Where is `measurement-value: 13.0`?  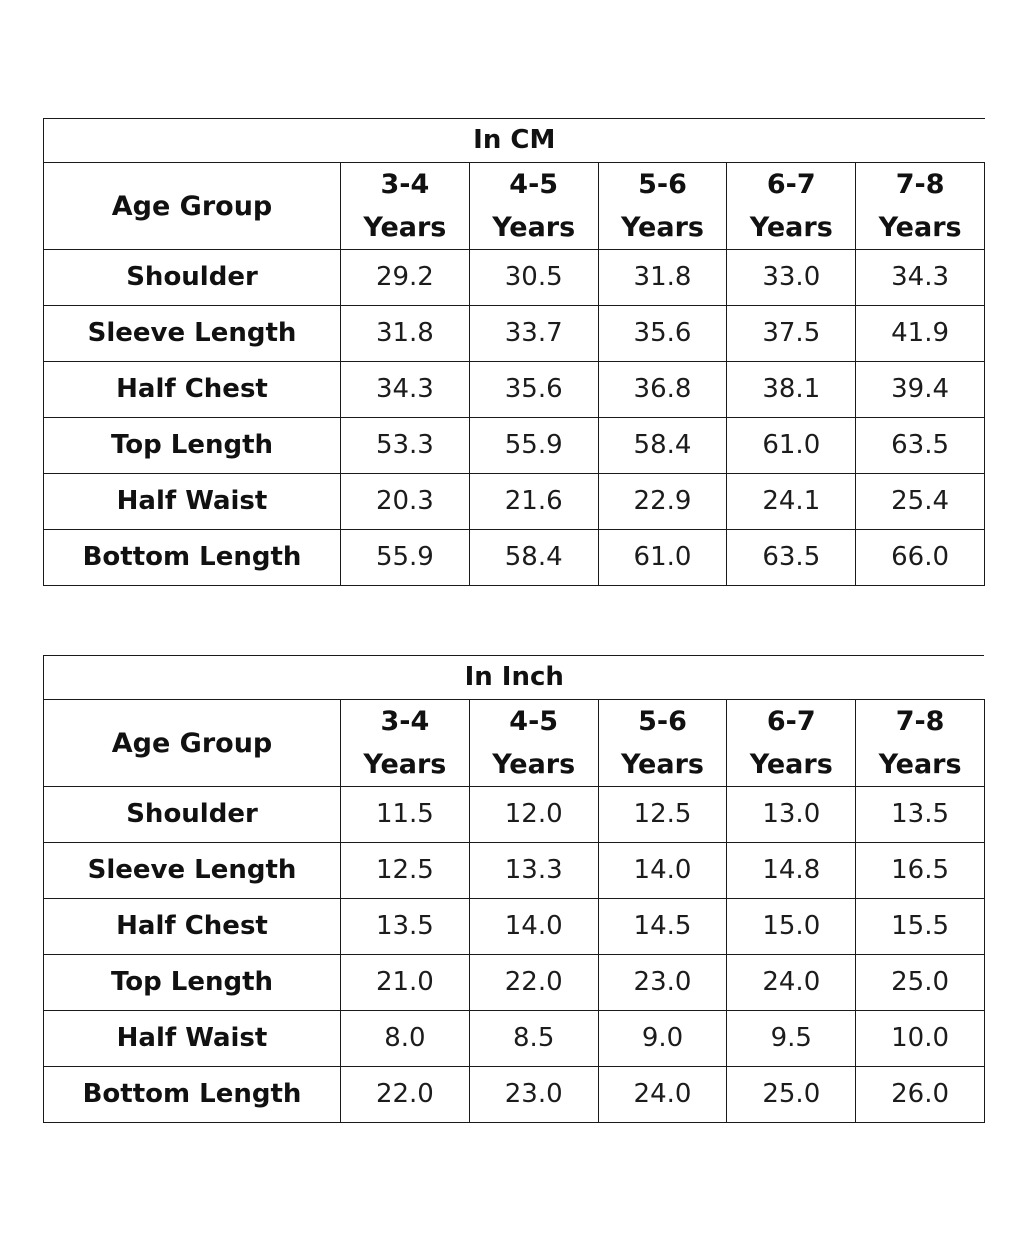
measurement-value: 13.0 is located at coordinates (791, 814).